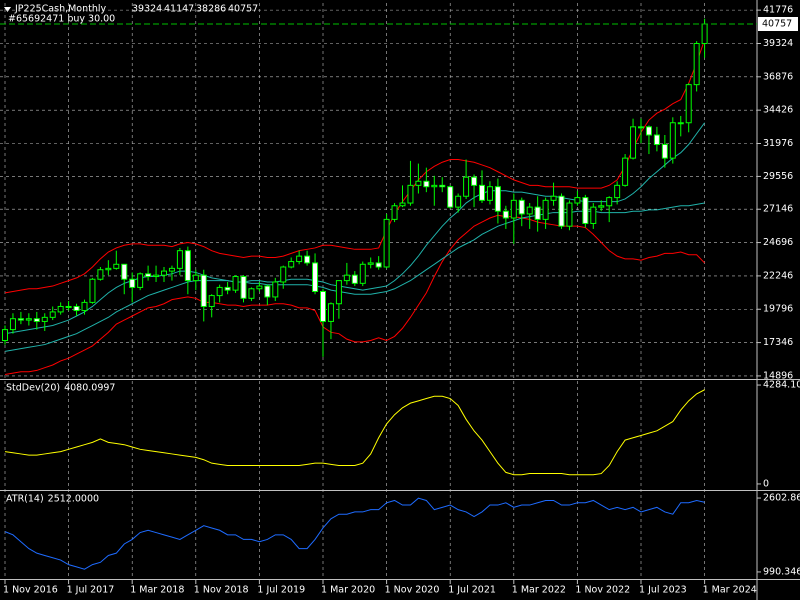  I want to click on x-tick-label: 1 Jul 2023, so click(663, 590).